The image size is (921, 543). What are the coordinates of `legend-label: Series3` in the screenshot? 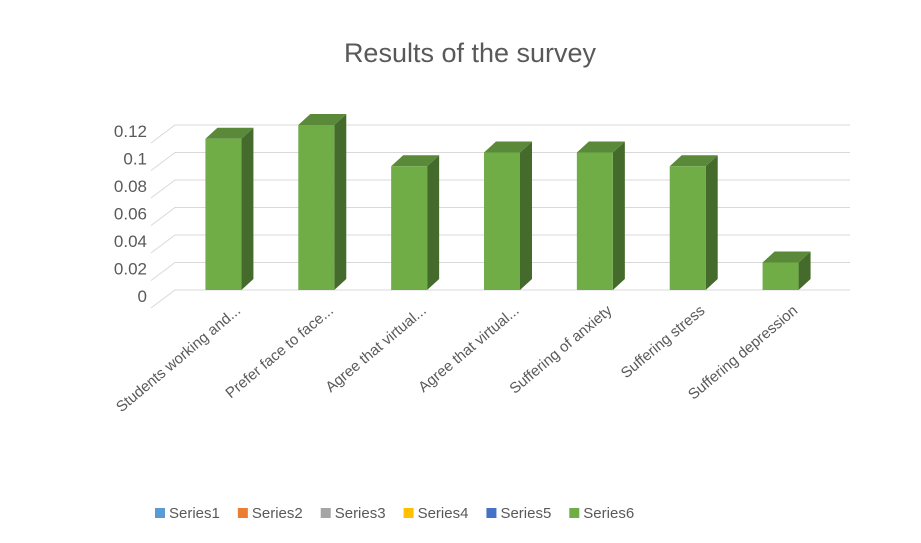 It's located at (360, 513).